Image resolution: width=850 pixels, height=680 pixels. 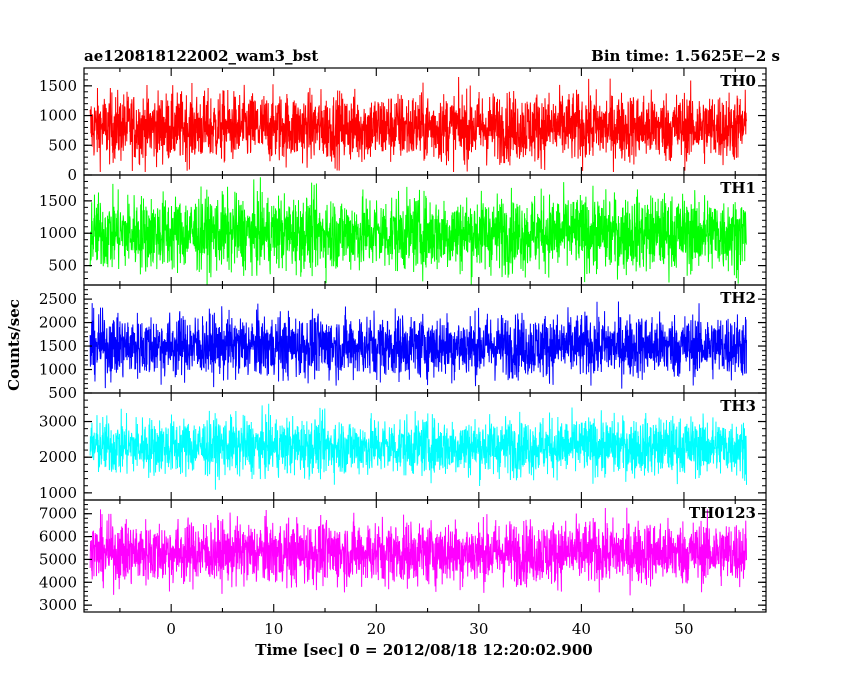 What do you see at coordinates (581, 629) in the screenshot?
I see `x-tick-label: 40` at bounding box center [581, 629].